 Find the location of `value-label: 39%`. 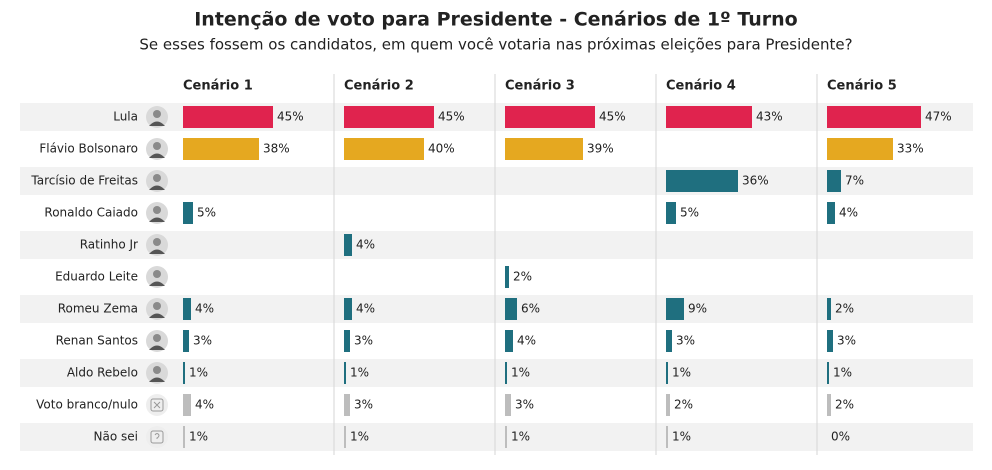

value-label: 39% is located at coordinates (600, 149).